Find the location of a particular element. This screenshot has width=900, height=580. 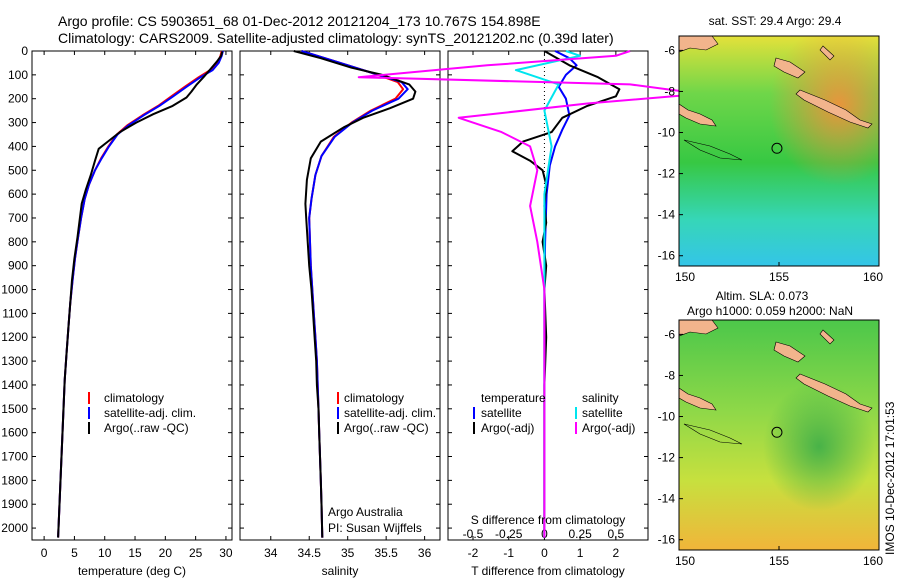

x-tick-label: 2 is located at coordinates (616, 553).